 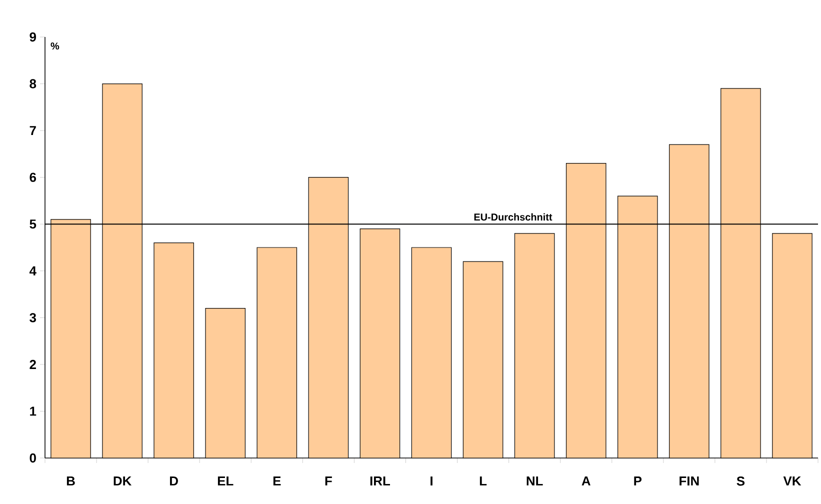 I want to click on x-tick-label: D, so click(x=174, y=481).